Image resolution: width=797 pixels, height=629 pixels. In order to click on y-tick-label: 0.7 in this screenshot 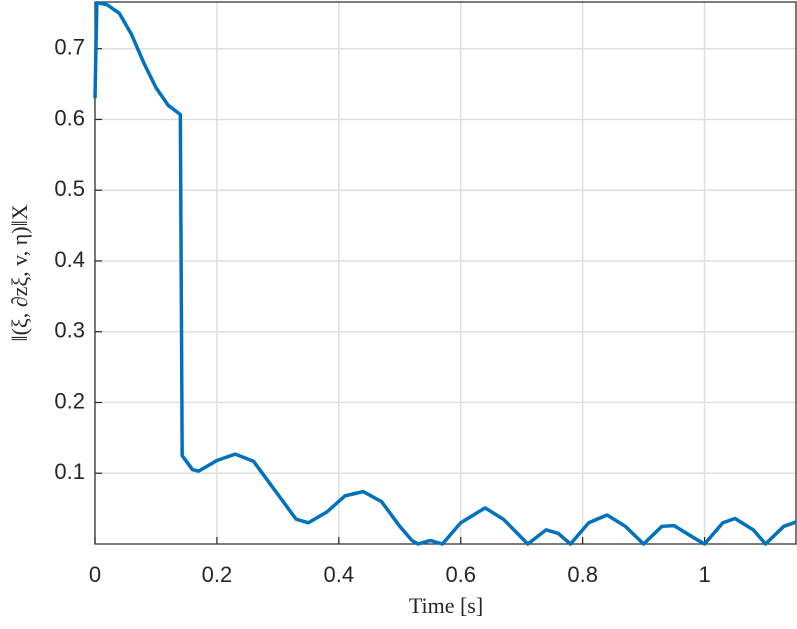, I will do `click(69, 47)`.